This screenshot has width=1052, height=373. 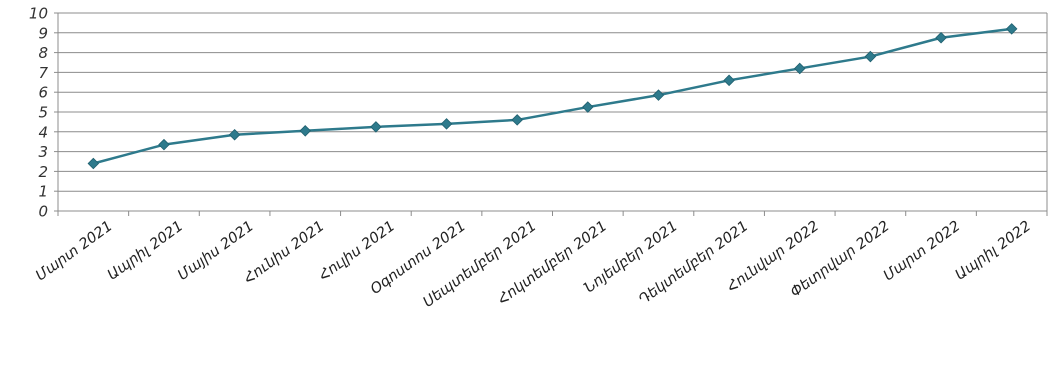 What do you see at coordinates (43, 152) in the screenshot?
I see `y-tick-label: 3` at bounding box center [43, 152].